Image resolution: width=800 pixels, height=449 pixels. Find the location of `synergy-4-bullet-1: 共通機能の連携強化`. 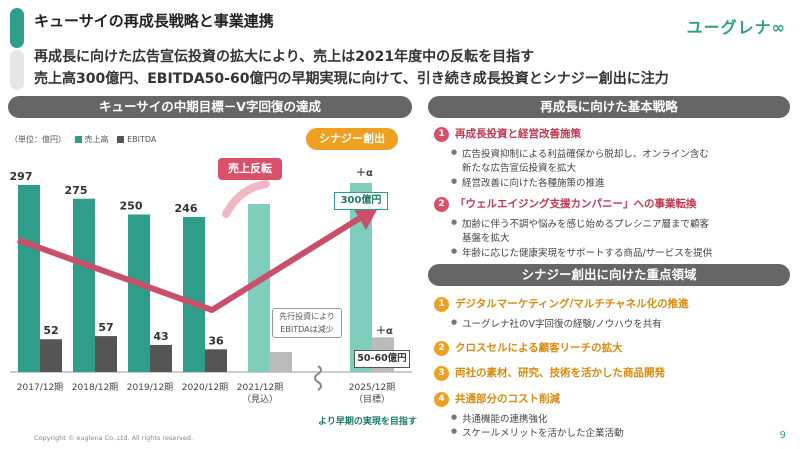

synergy-4-bullet-1: 共通機能の連携強化 is located at coordinates (499, 418).